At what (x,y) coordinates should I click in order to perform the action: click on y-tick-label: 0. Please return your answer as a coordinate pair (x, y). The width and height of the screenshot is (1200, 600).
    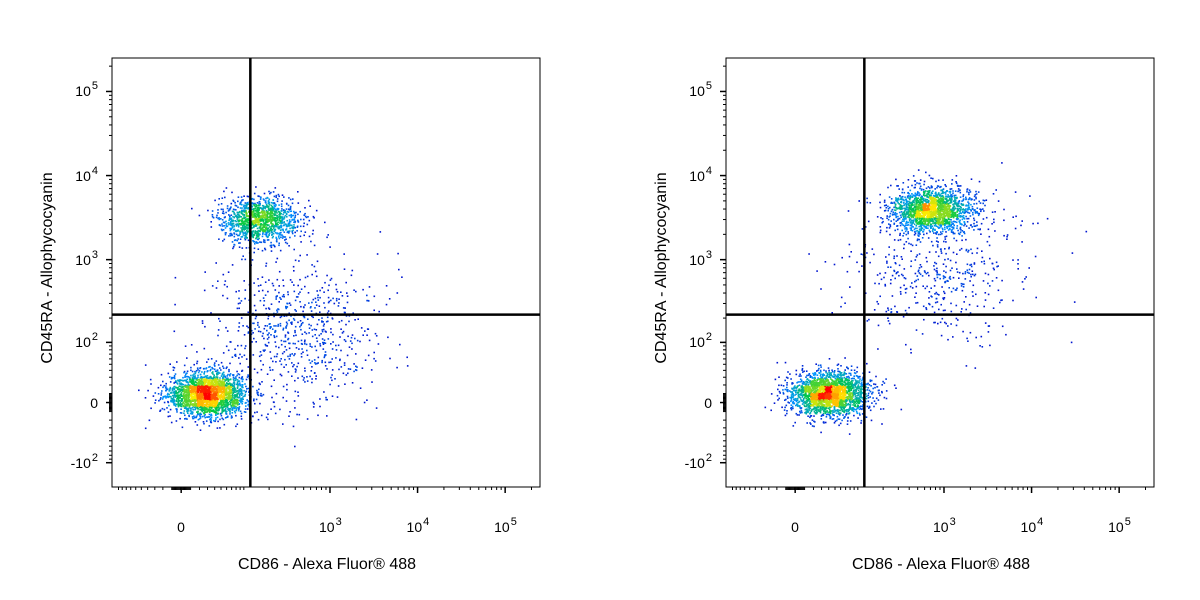
    Looking at the image, I should click on (94, 402).